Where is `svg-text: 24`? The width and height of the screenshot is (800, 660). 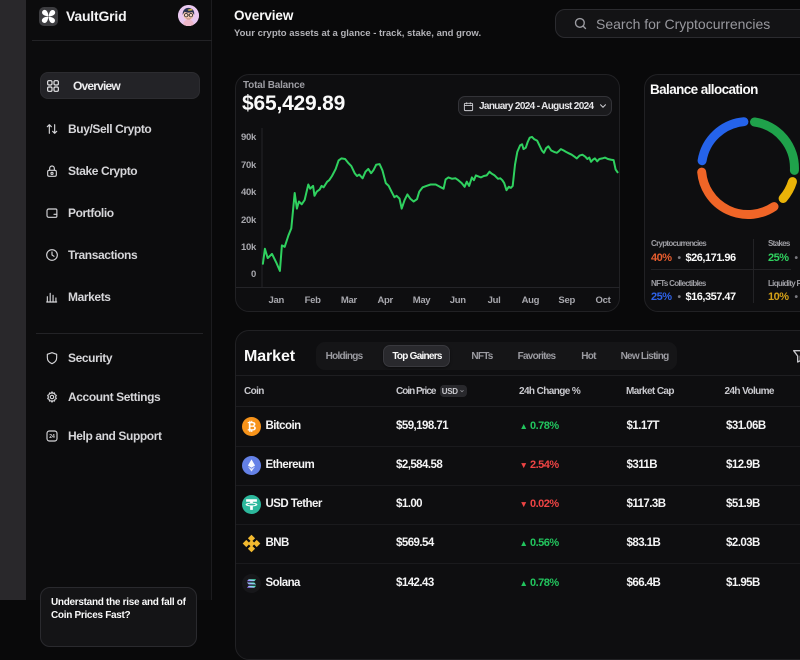
svg-text: 24 is located at coordinates (52, 437).